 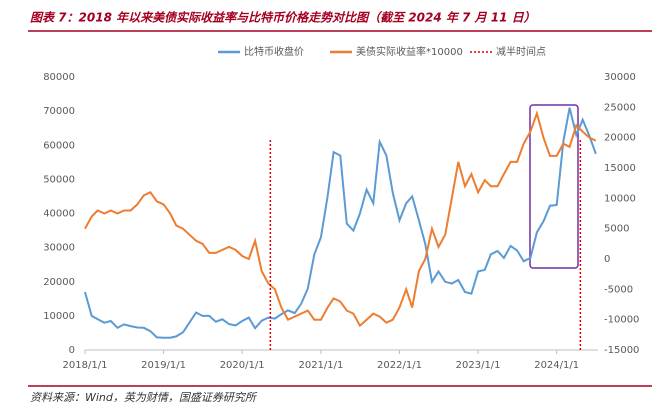 What do you see at coordinates (616, 229) in the screenshot?
I see `y2-tick-label: 5000` at bounding box center [616, 229].